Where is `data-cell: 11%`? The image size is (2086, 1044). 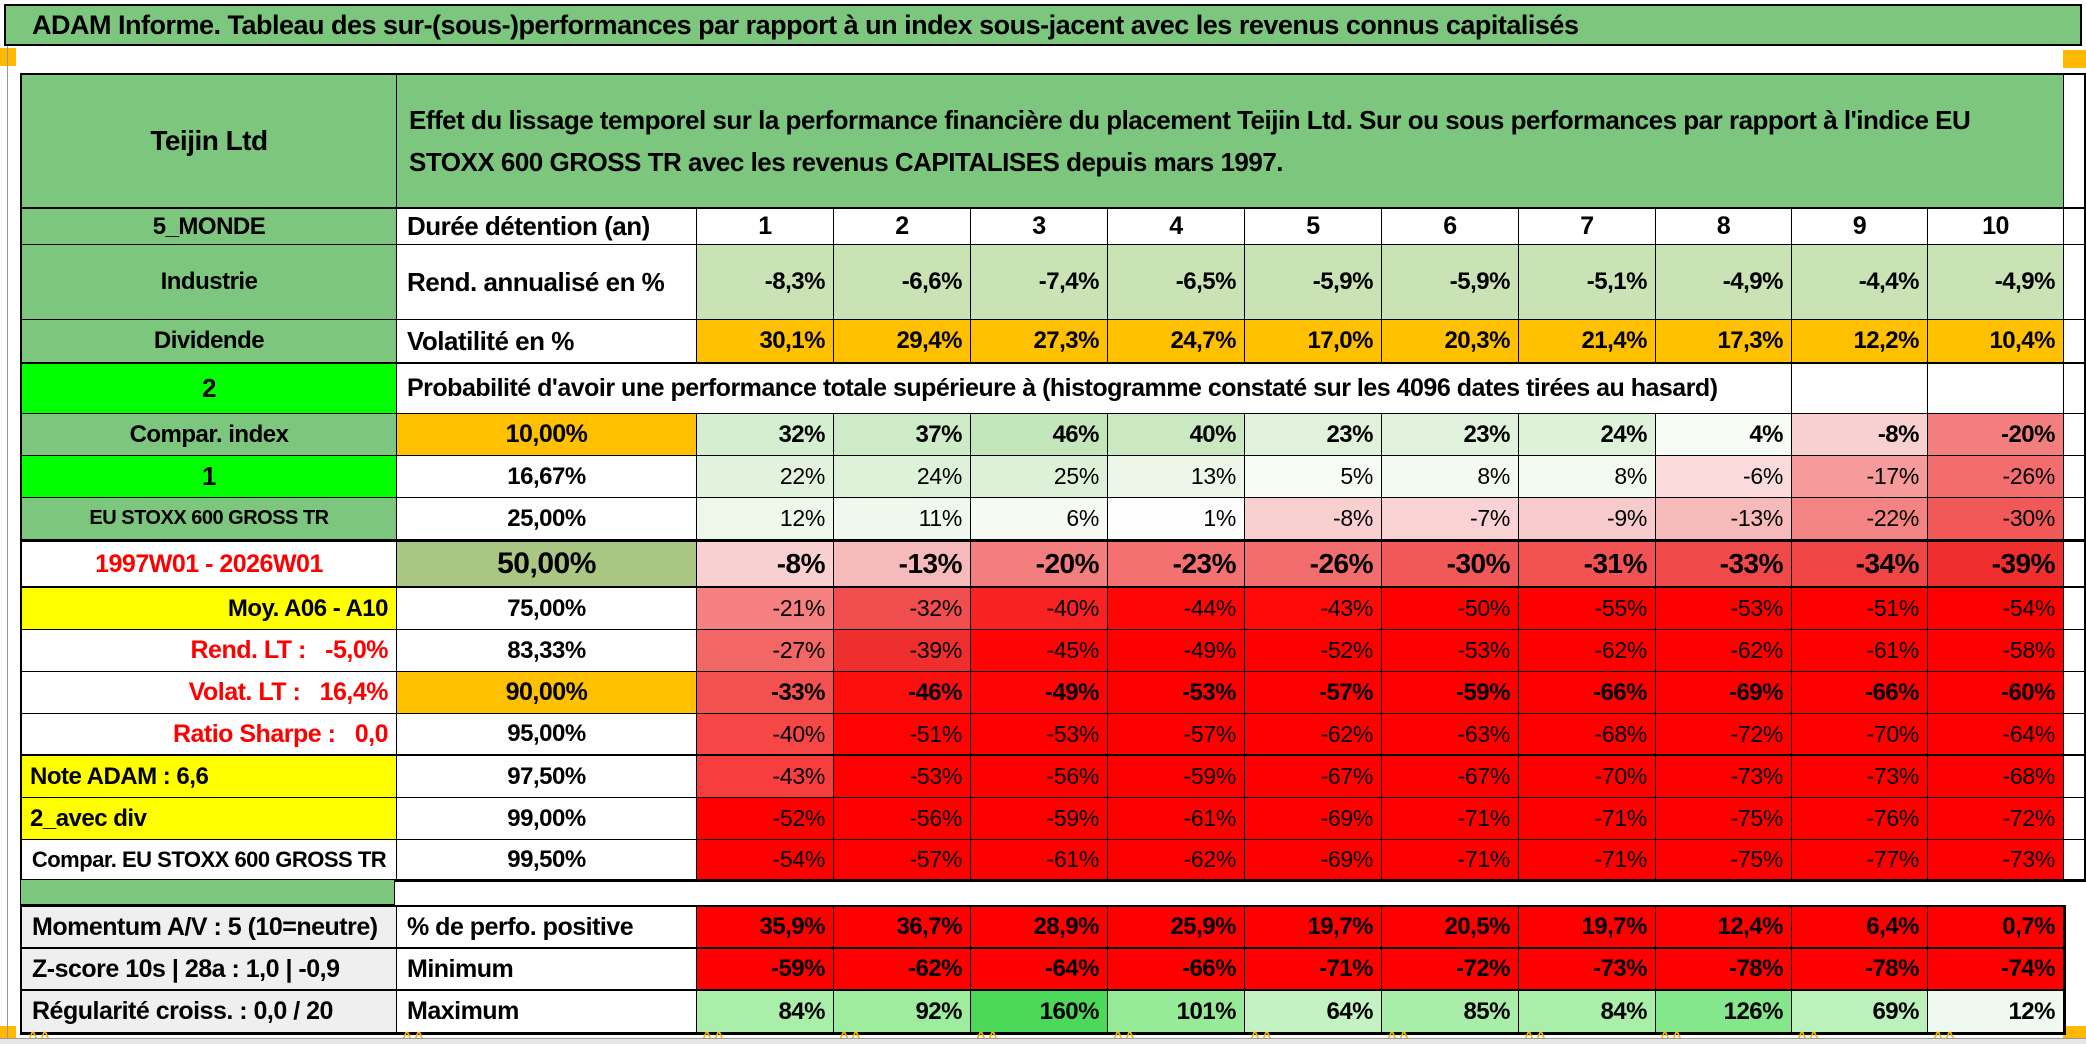 data-cell: 11% is located at coordinates (902, 519).